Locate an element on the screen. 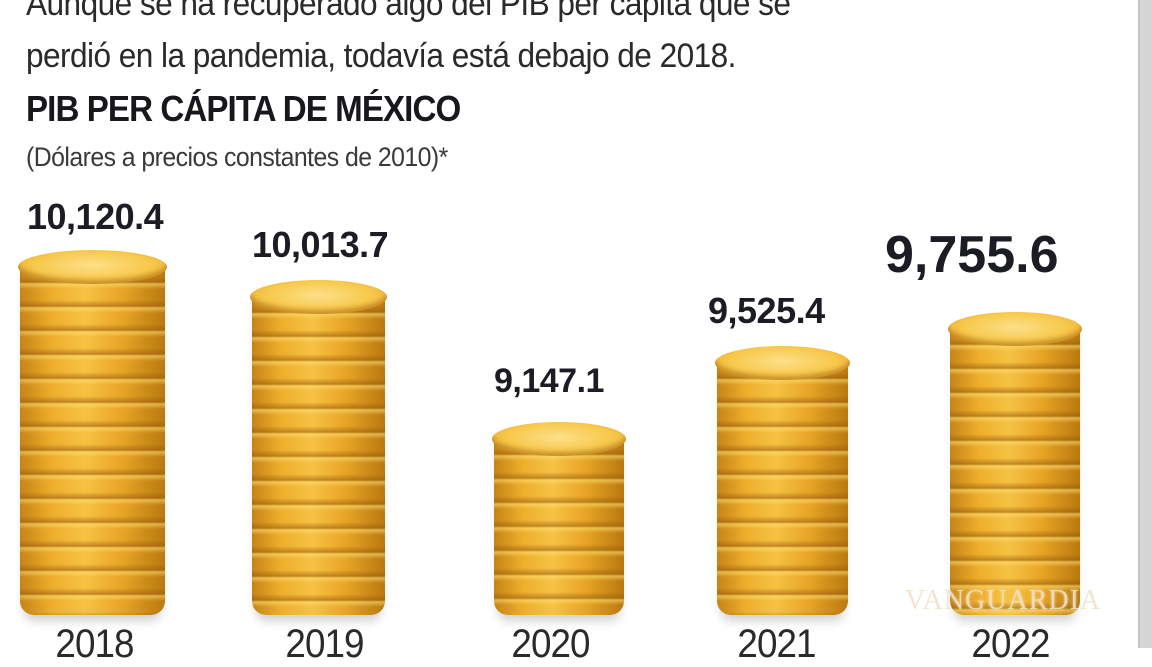 Image resolution: width=1152 pixels, height=667 pixels. coin-stack-2022 is located at coordinates (1015, 463).